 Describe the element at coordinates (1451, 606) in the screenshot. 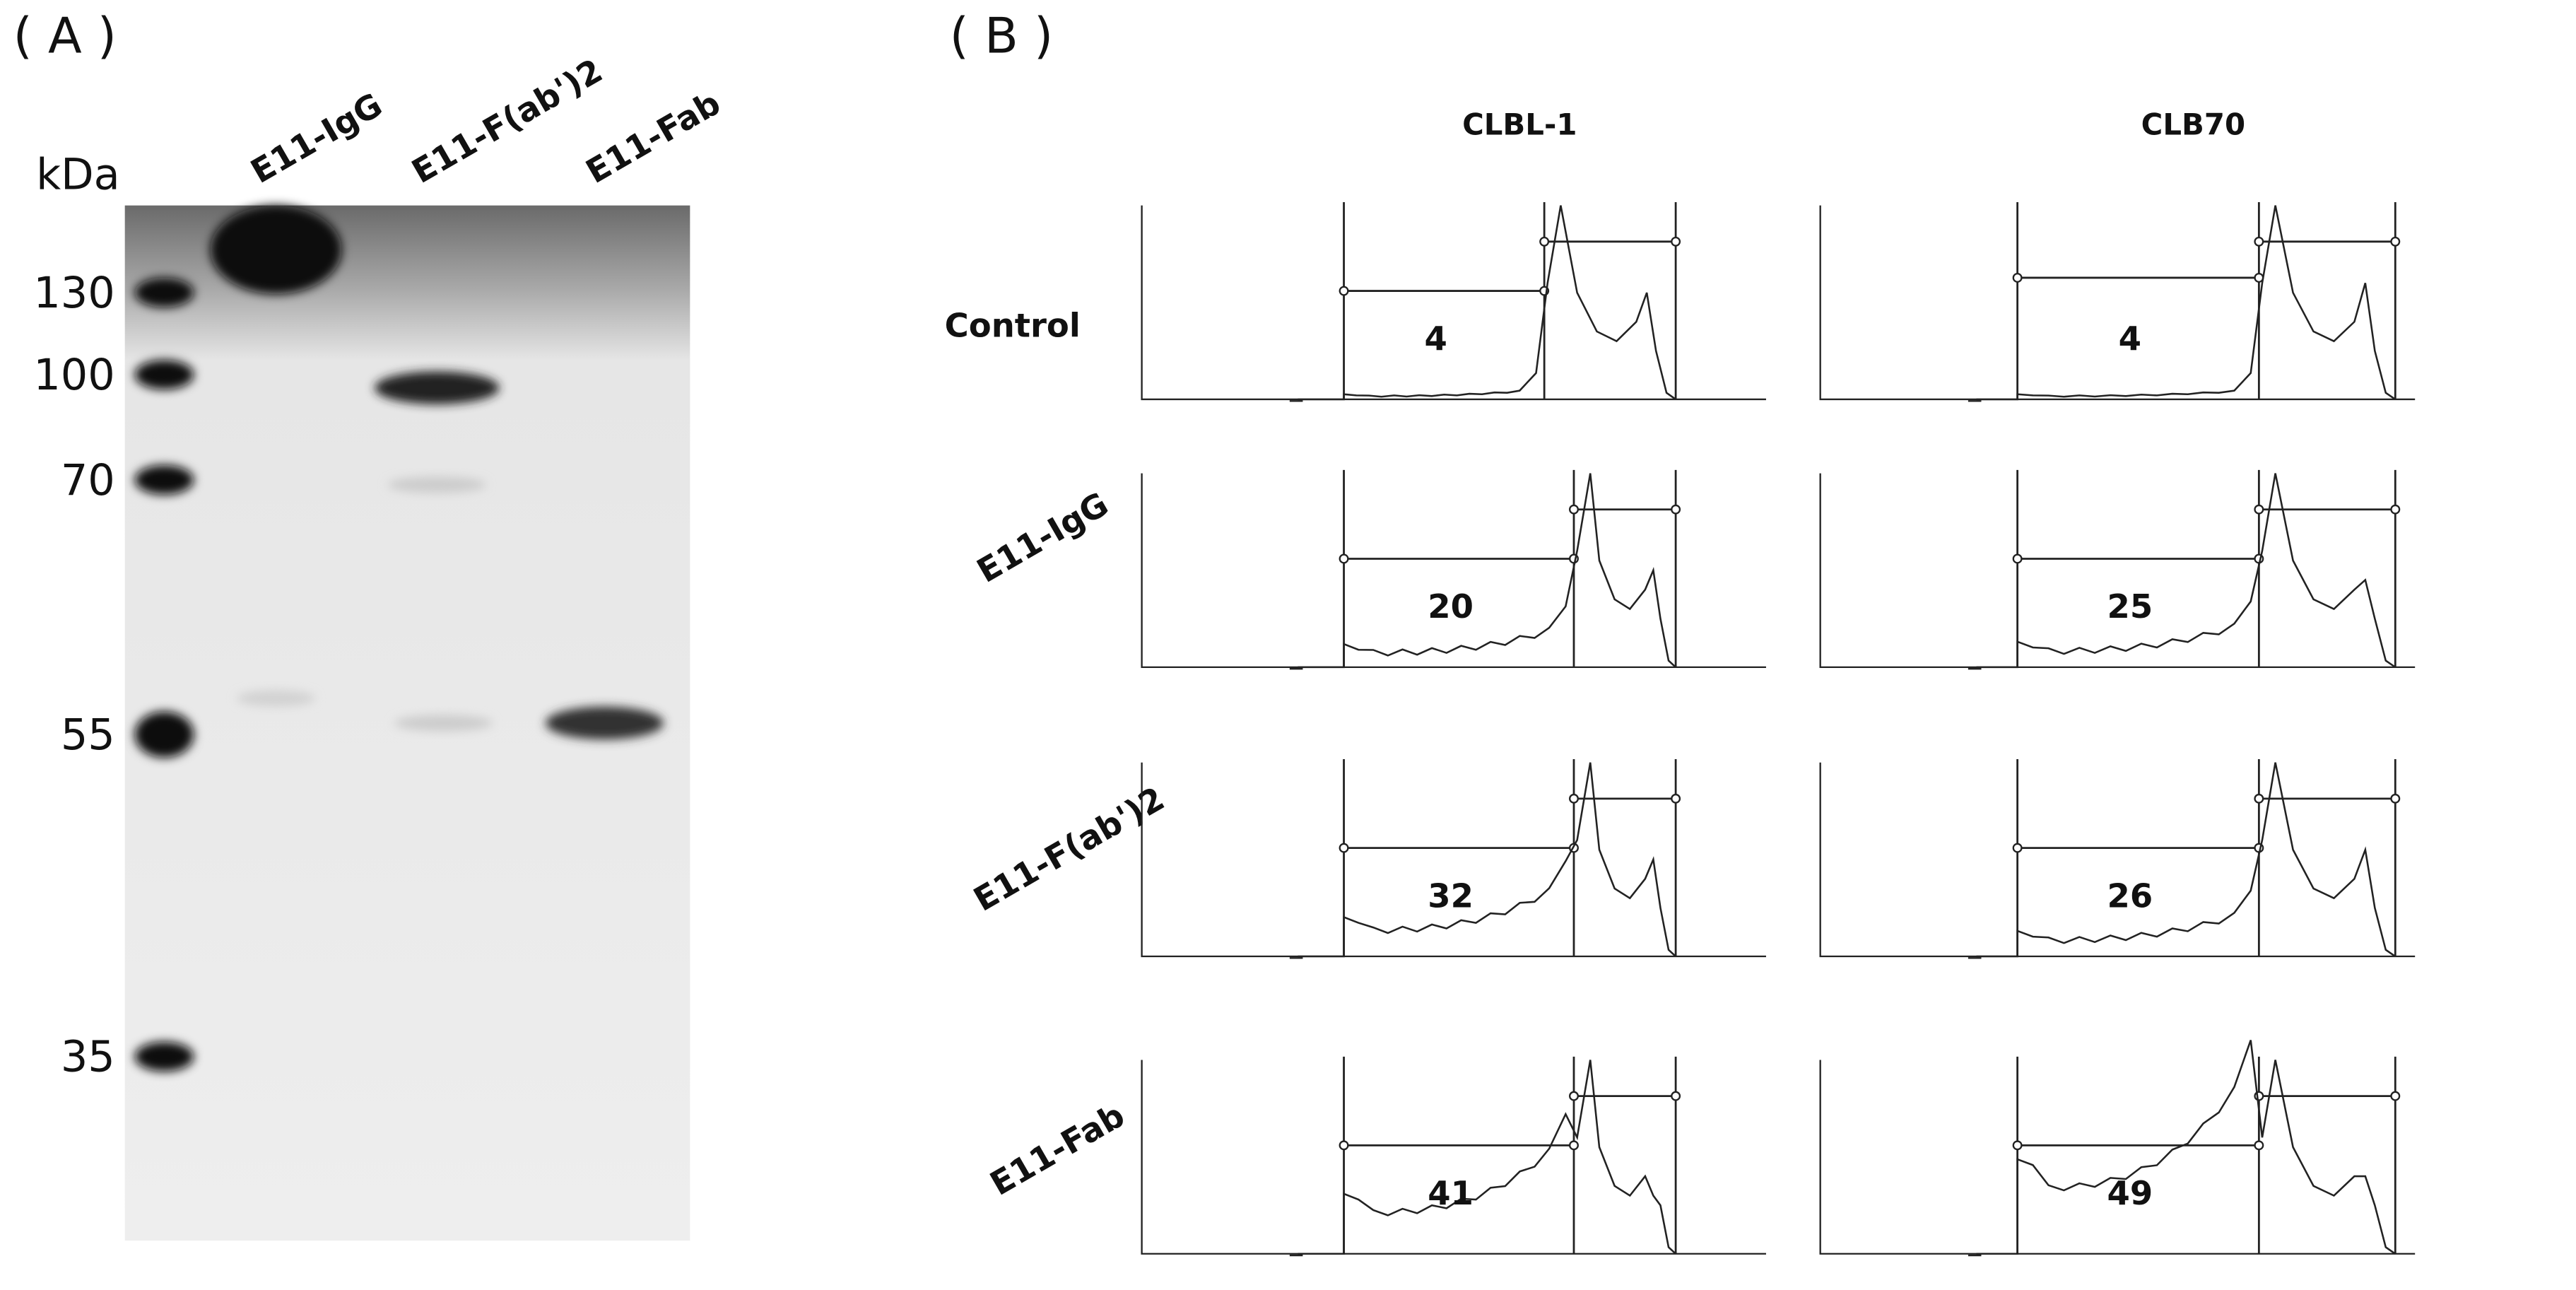

I see `percentage: 20` at that location.